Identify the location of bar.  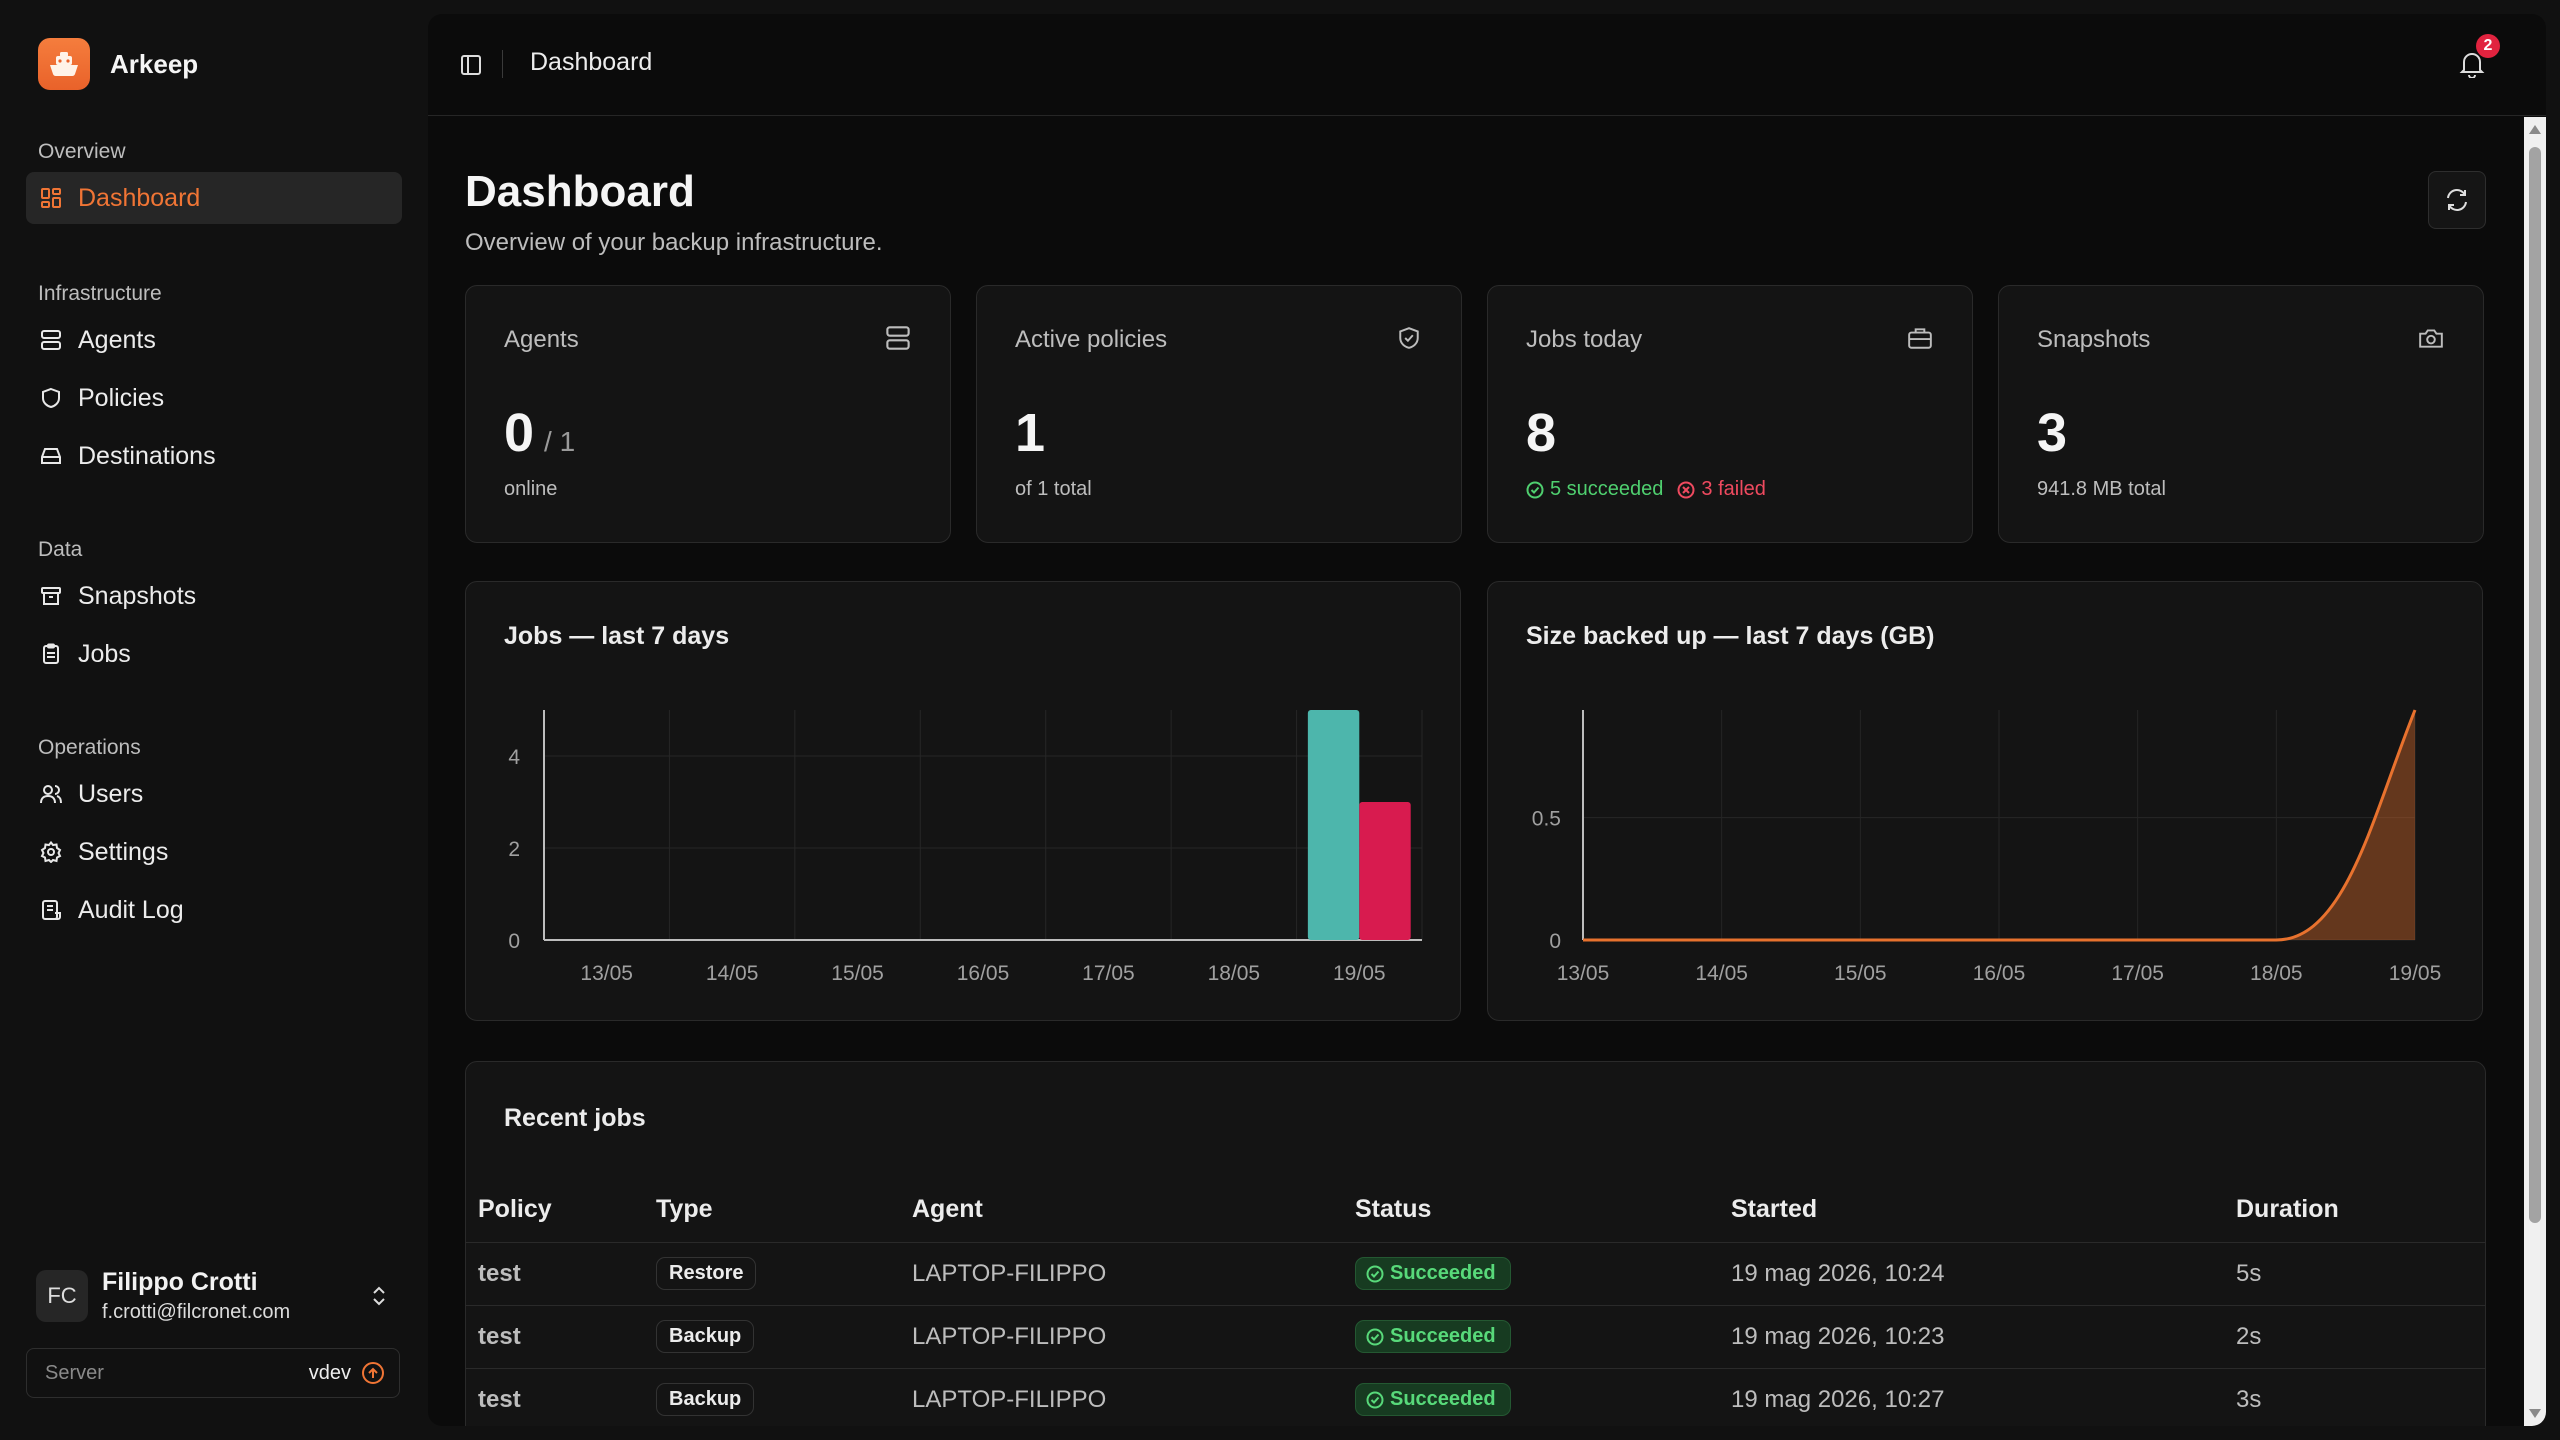
(1333, 825).